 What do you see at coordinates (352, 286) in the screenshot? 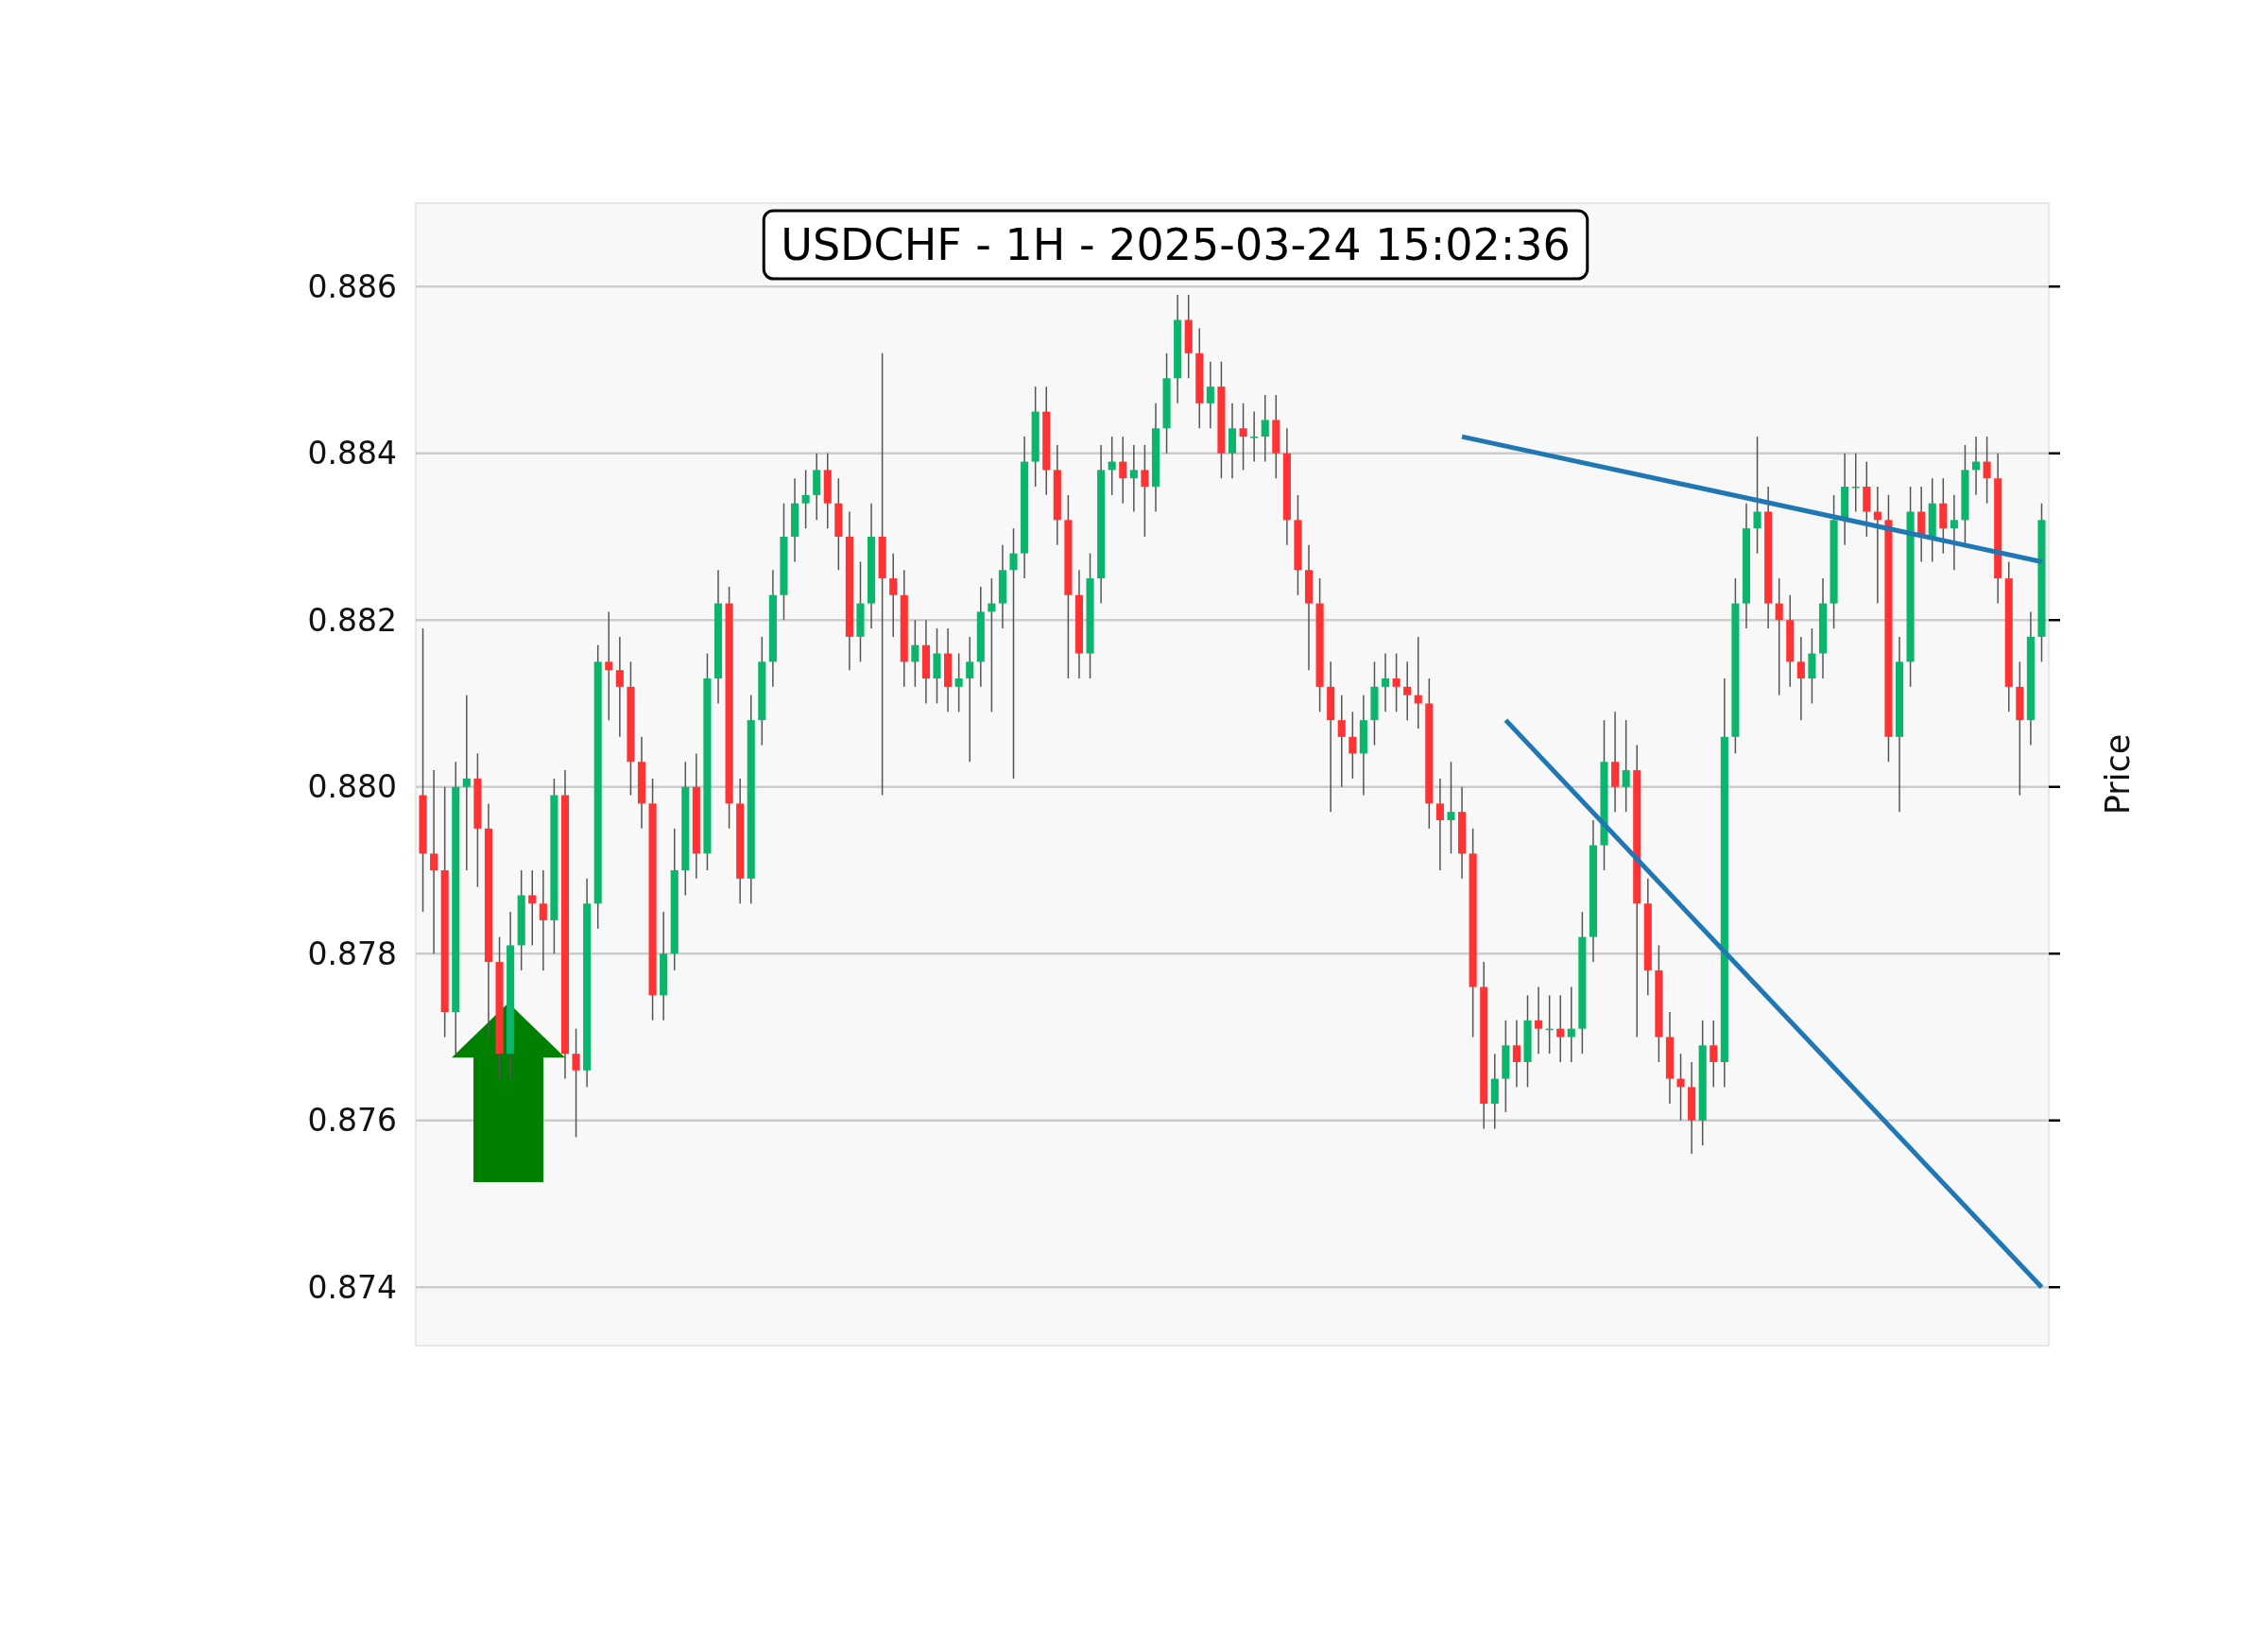
I see `y-tick-label: 0.886` at bounding box center [352, 286].